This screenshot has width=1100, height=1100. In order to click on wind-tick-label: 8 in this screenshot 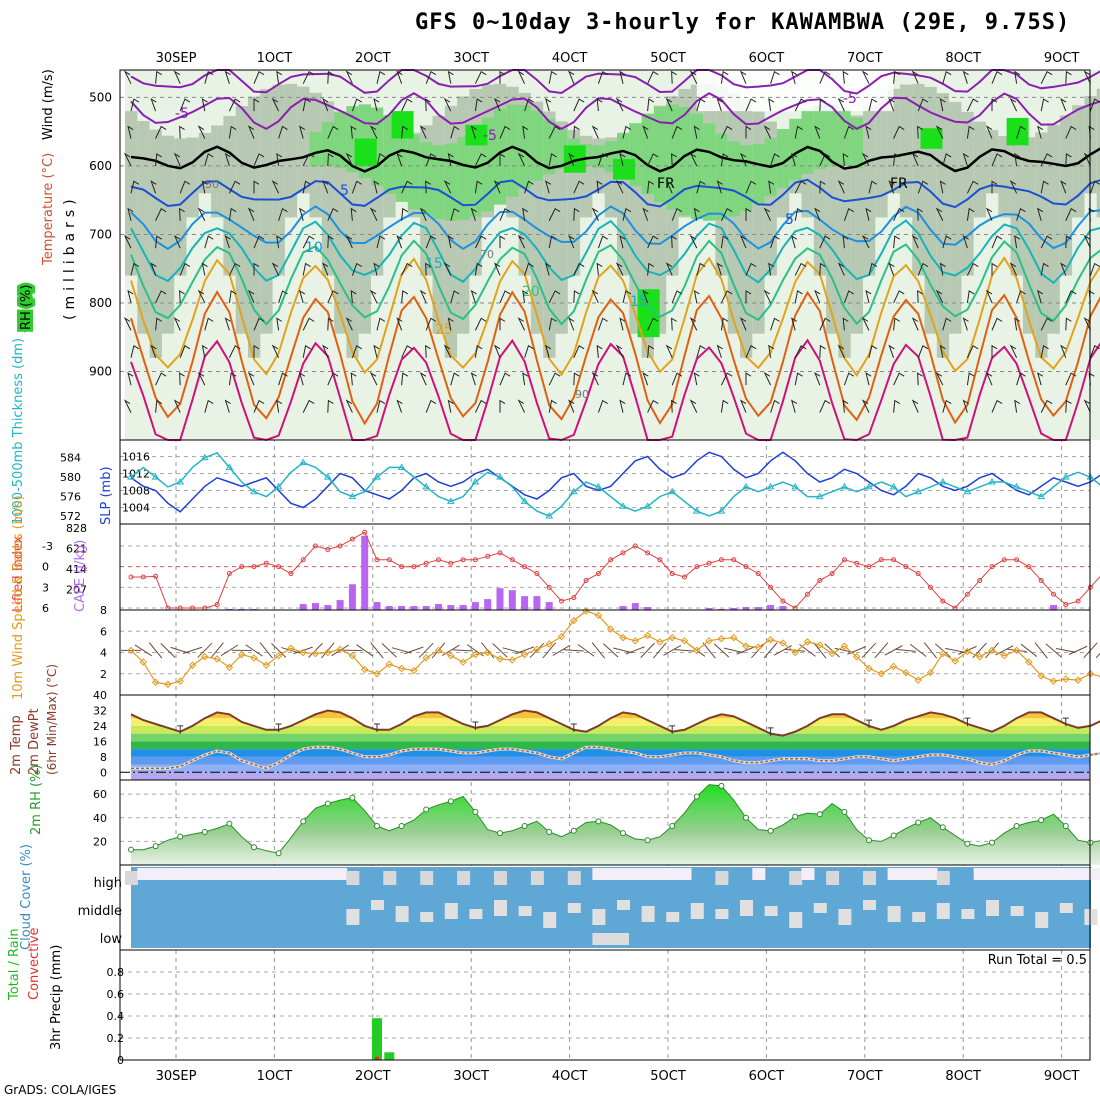, I will do `click(103, 610)`.